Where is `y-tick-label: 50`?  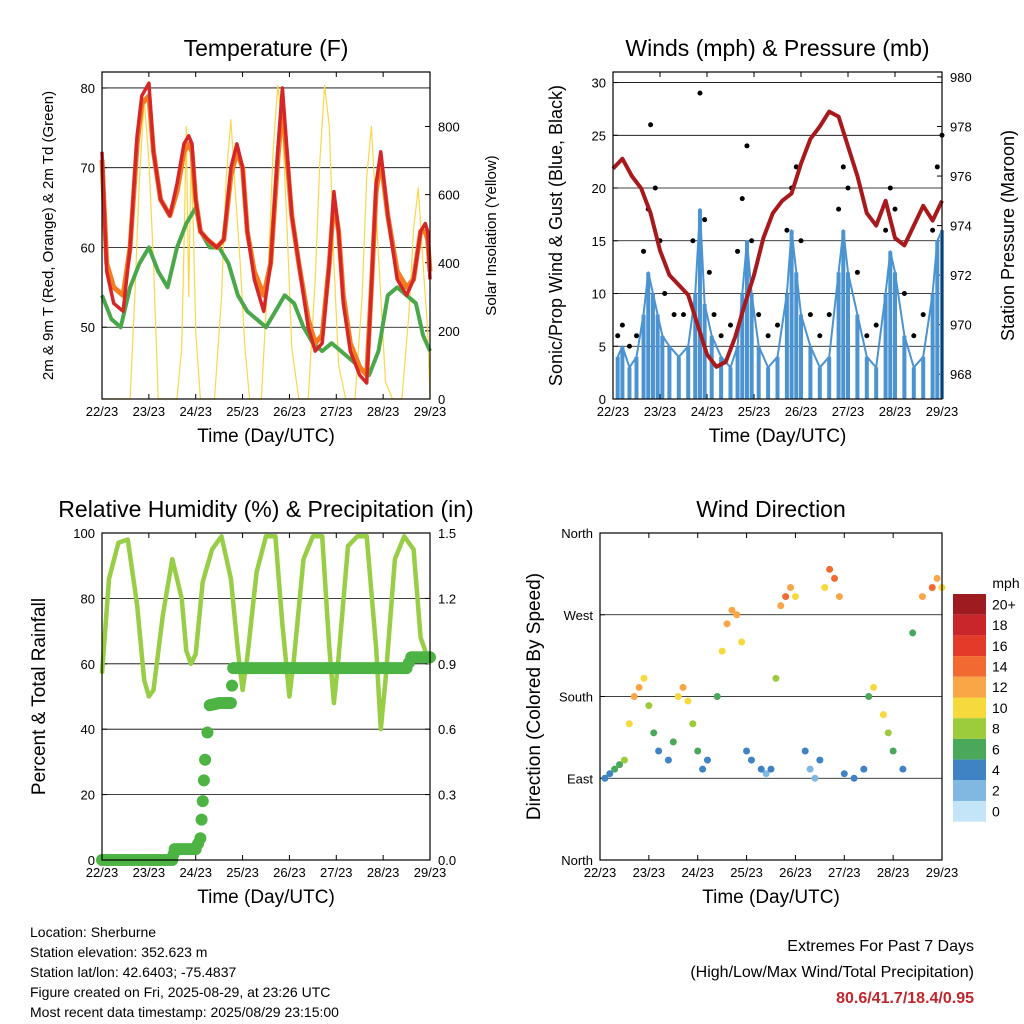
y-tick-label: 50 is located at coordinates (88, 327).